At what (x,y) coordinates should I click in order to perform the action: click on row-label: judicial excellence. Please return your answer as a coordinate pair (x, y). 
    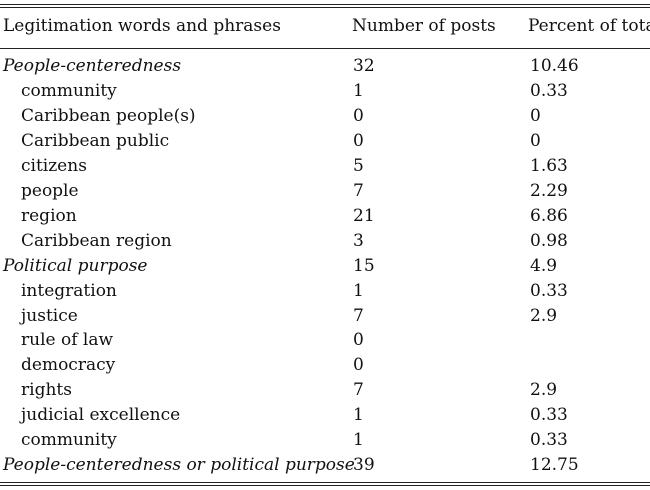
    Looking at the image, I should click on (101, 415).